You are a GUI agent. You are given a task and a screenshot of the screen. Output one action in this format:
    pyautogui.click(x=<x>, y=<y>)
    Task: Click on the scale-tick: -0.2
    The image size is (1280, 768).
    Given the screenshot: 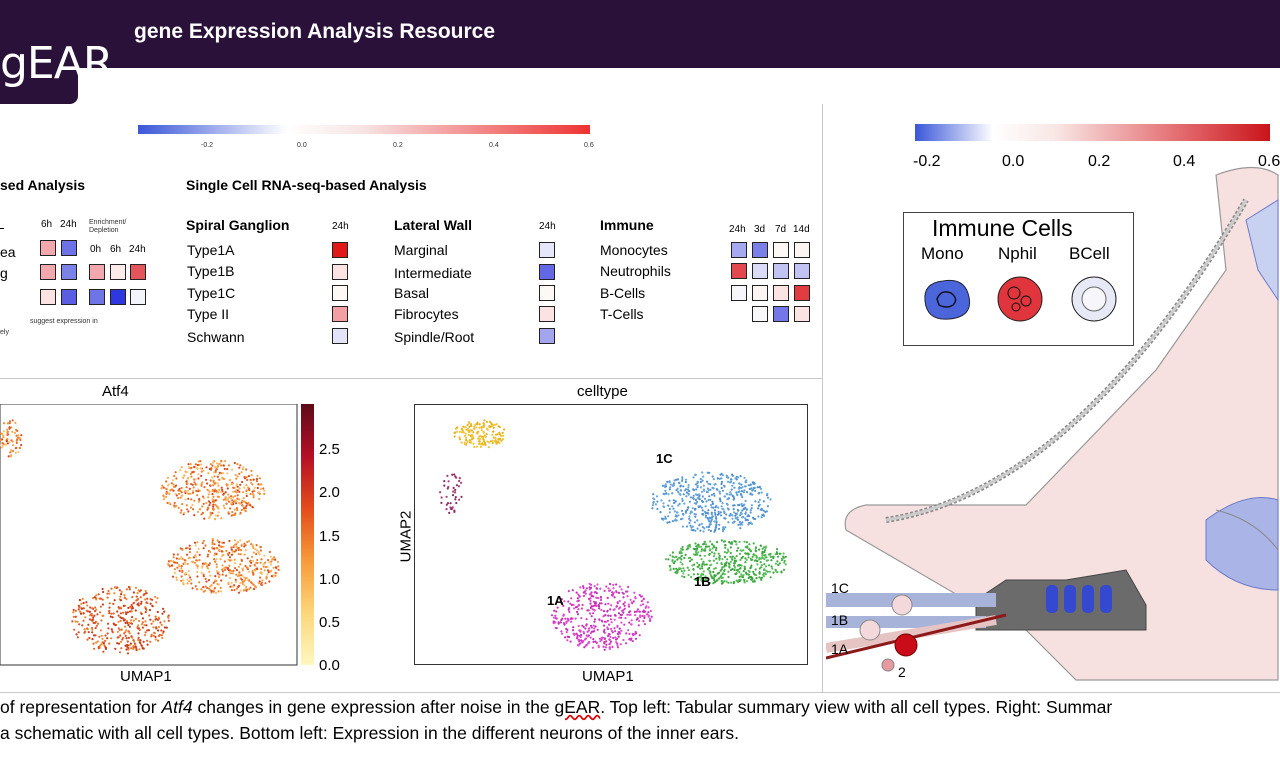 What is the action you would take?
    pyautogui.click(x=927, y=161)
    